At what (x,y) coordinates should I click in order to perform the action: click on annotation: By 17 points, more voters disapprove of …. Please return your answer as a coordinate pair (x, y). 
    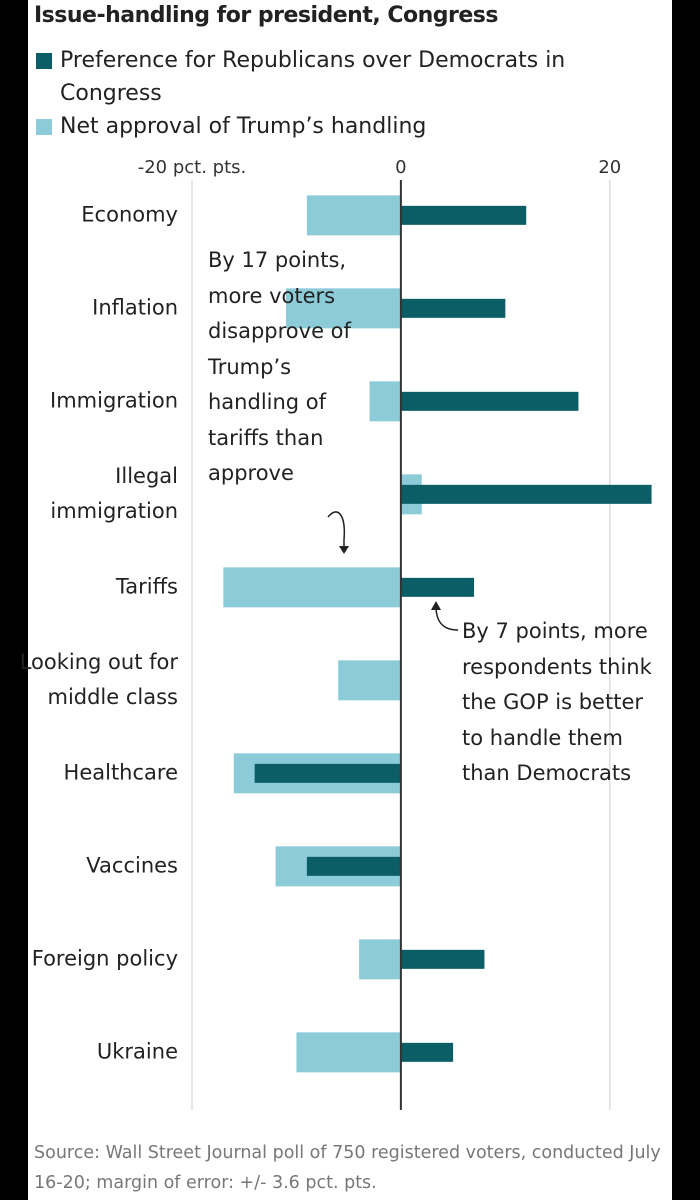
    Looking at the image, I should click on (279, 366).